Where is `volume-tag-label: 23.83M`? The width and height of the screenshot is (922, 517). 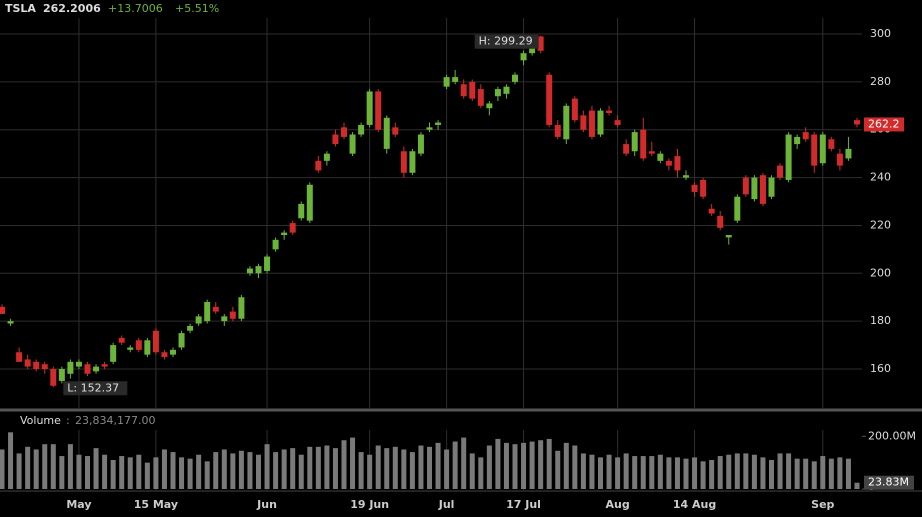
volume-tag-label: 23.83M is located at coordinates (888, 482).